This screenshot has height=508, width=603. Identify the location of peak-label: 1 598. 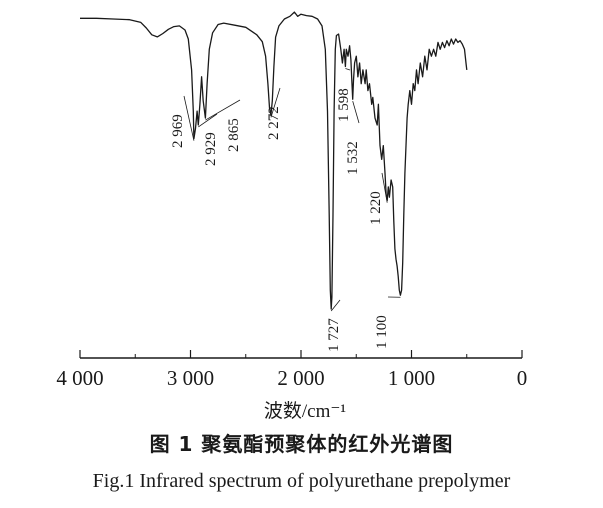
(344, 105).